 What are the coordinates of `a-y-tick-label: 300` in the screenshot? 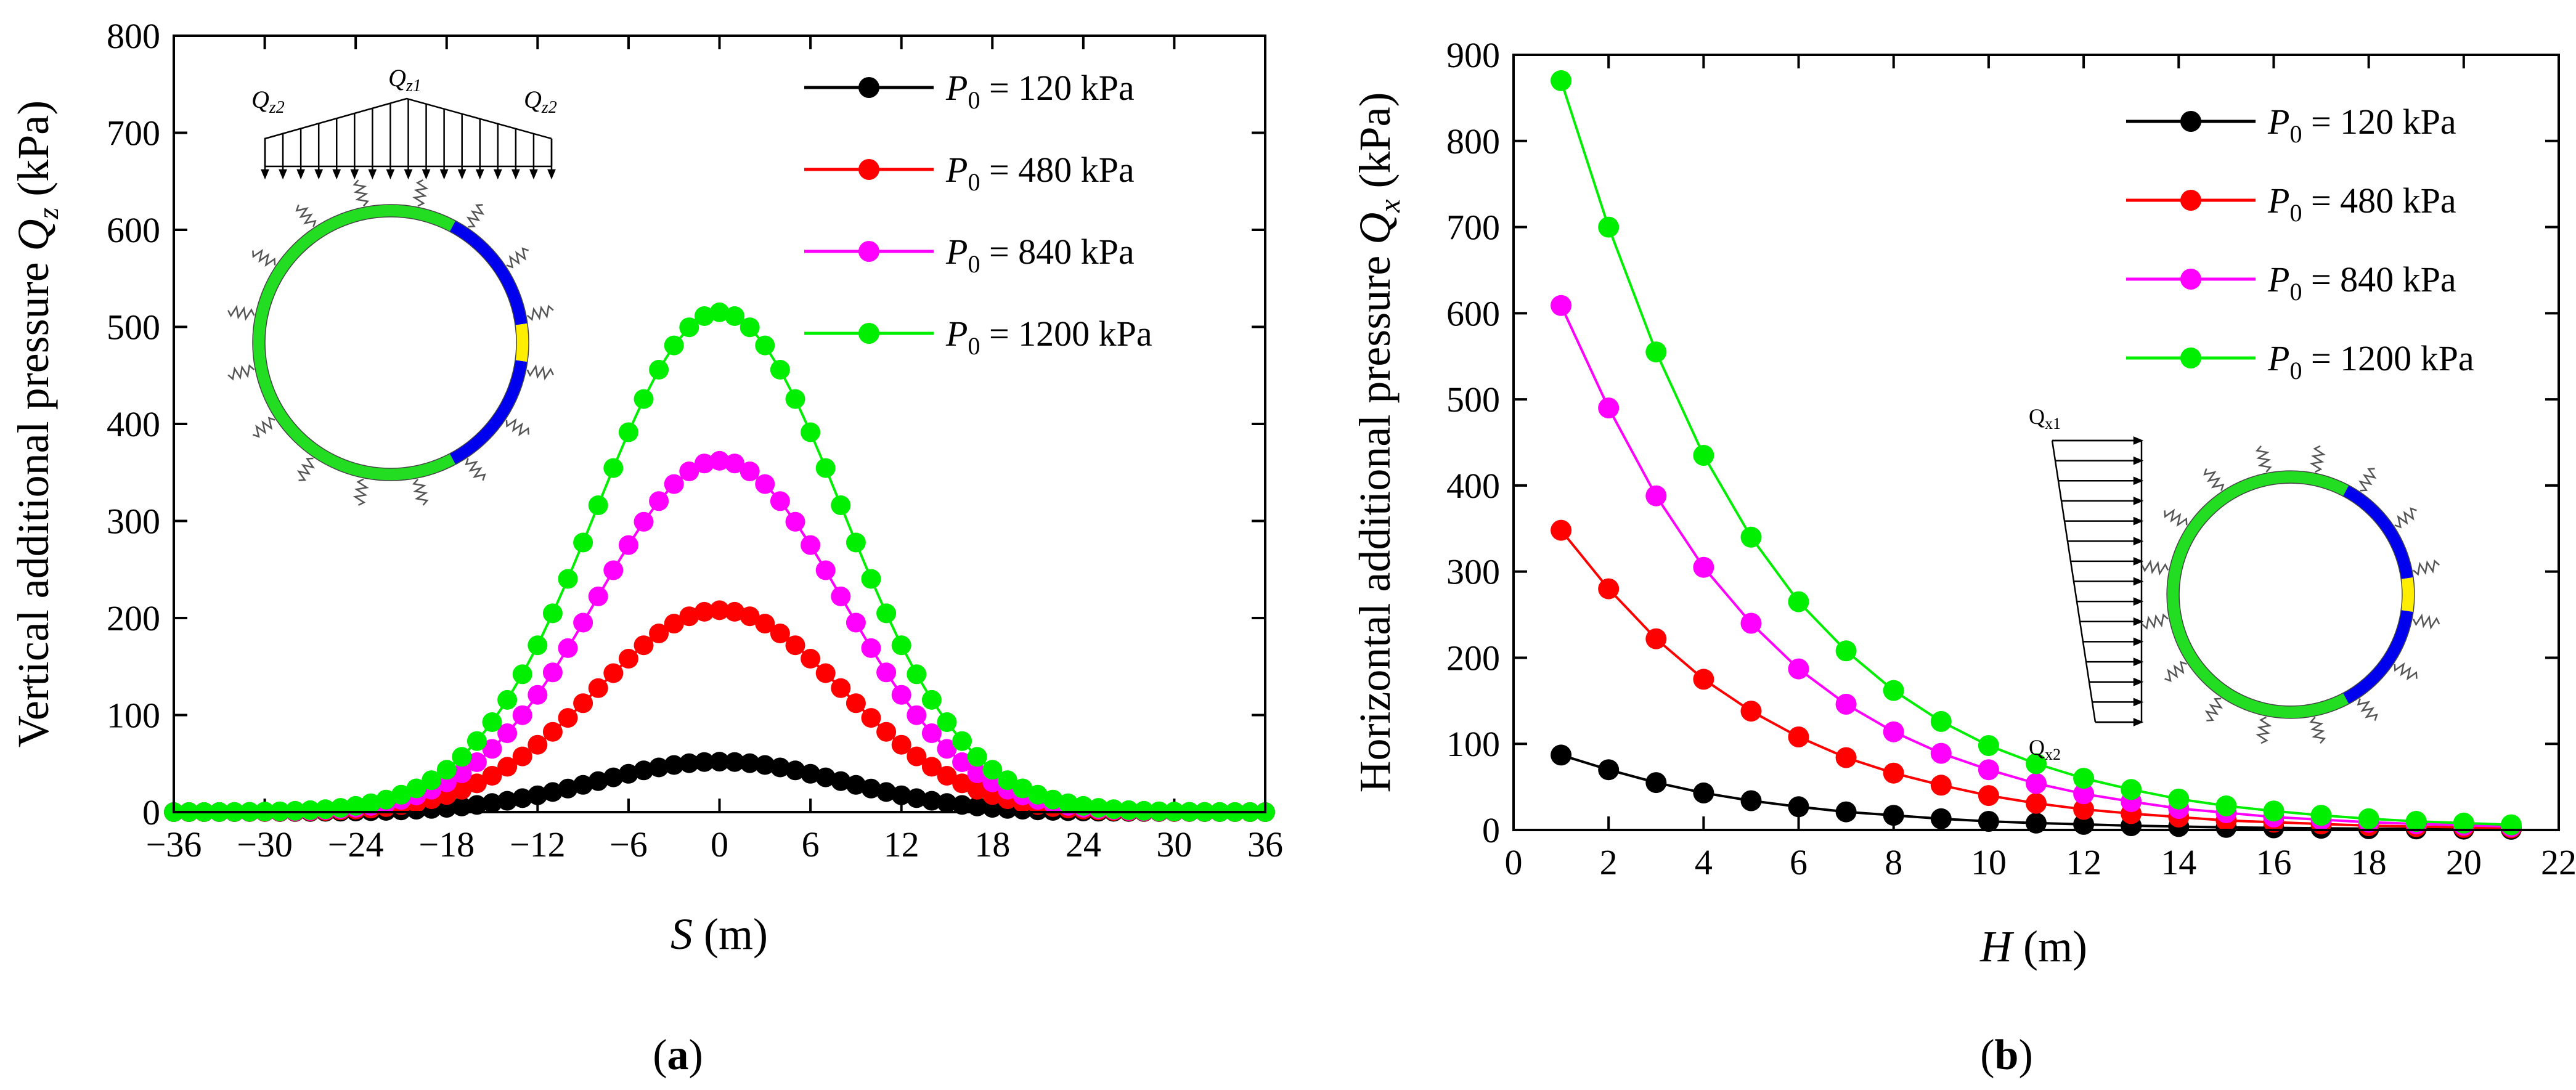 It's located at (134, 522).